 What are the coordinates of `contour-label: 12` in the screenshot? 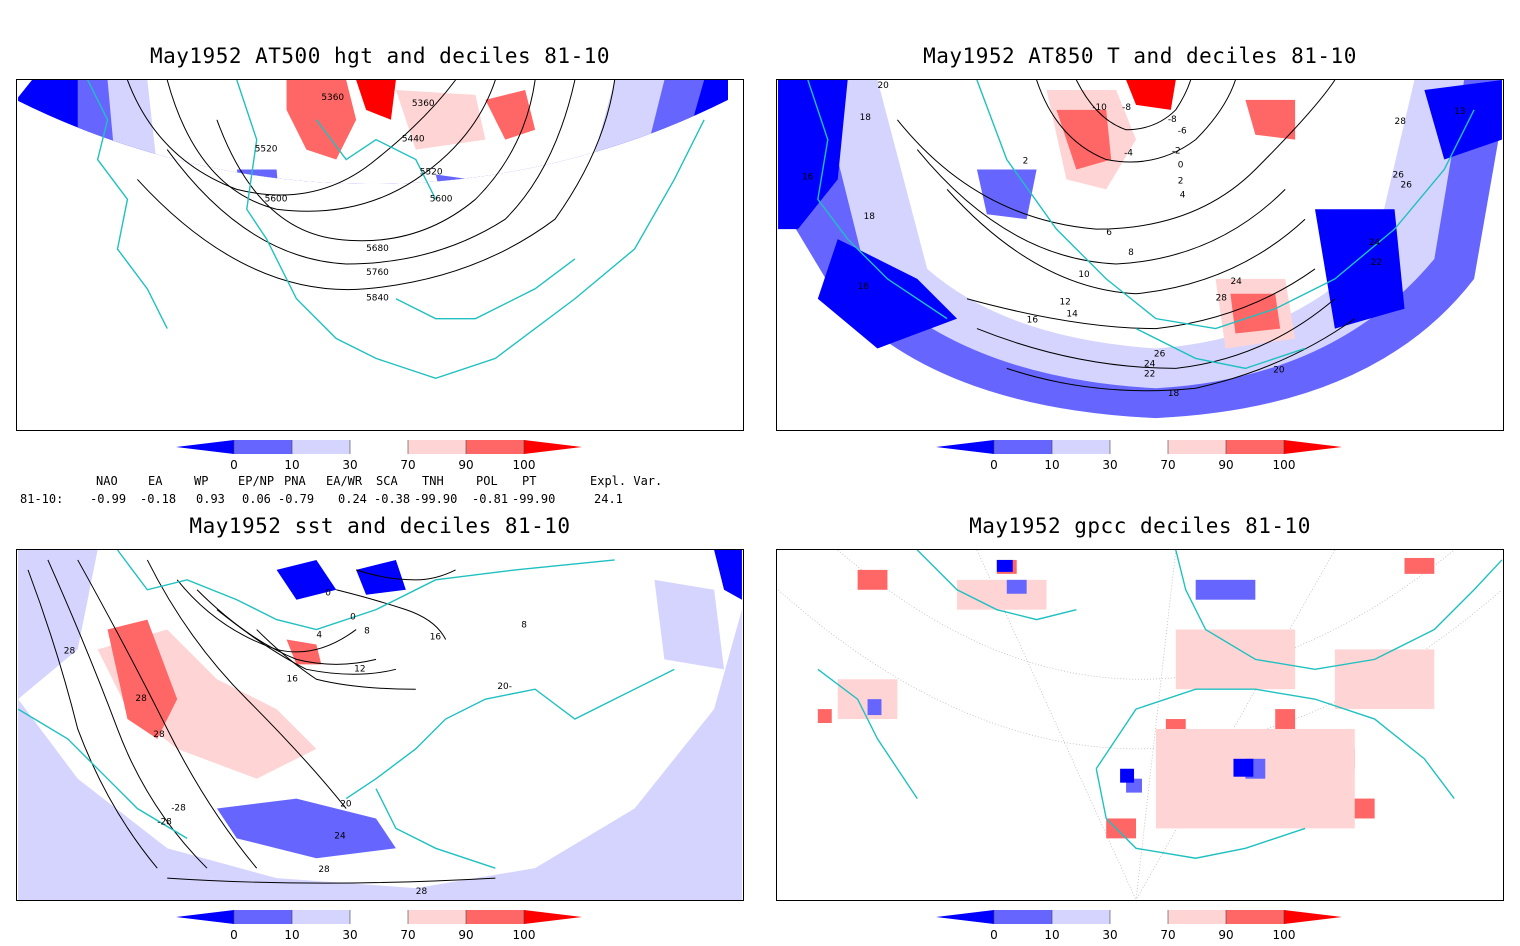 It's located at (359, 669).